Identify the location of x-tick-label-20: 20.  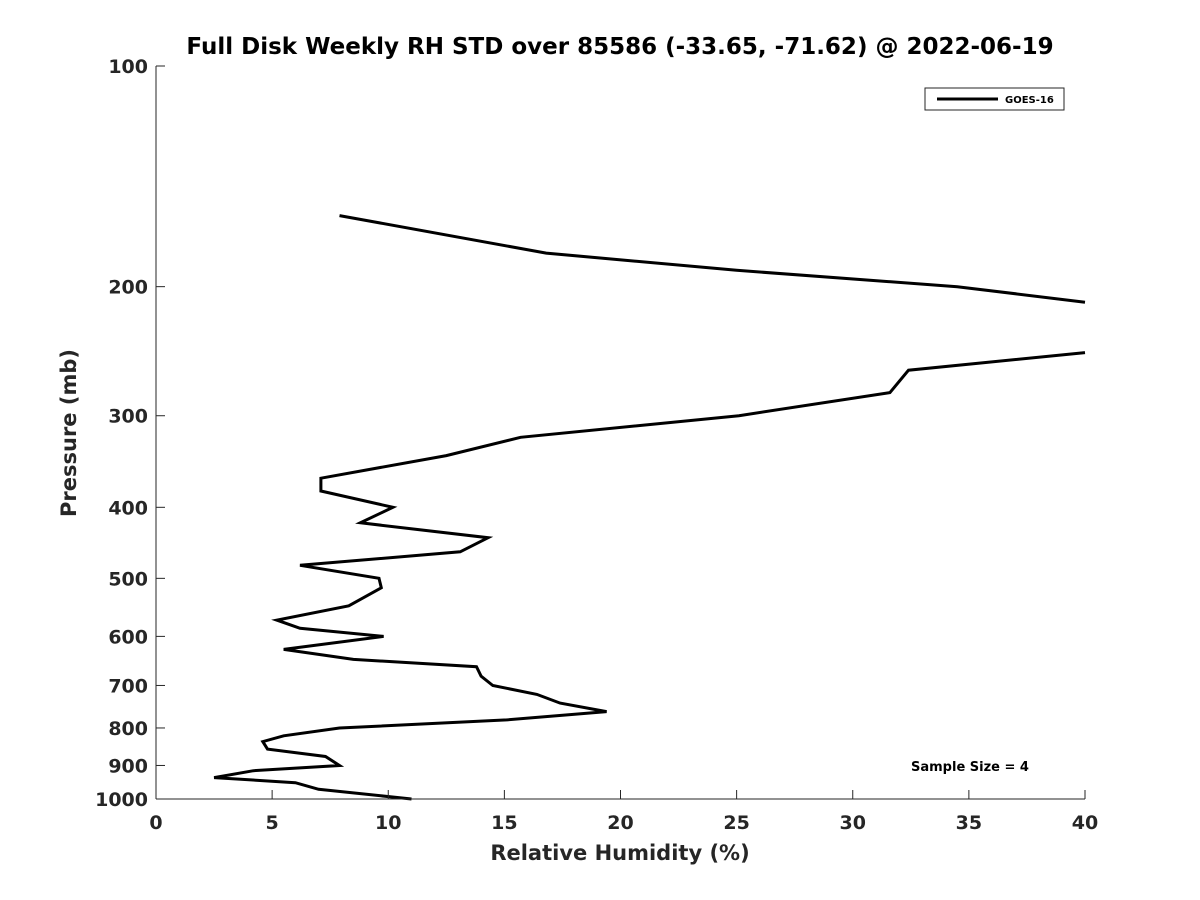
(620, 823).